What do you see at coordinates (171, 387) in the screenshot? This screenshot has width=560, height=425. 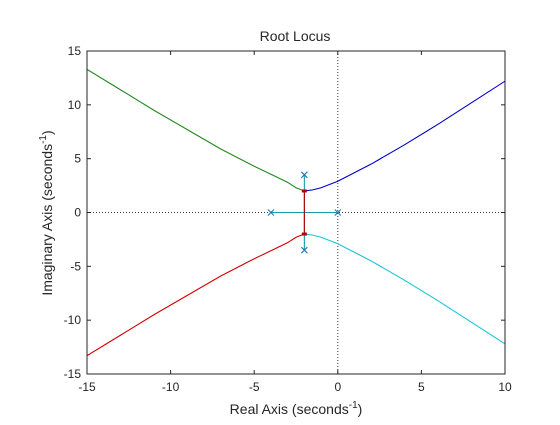 I see `x-tick-label: -10` at bounding box center [171, 387].